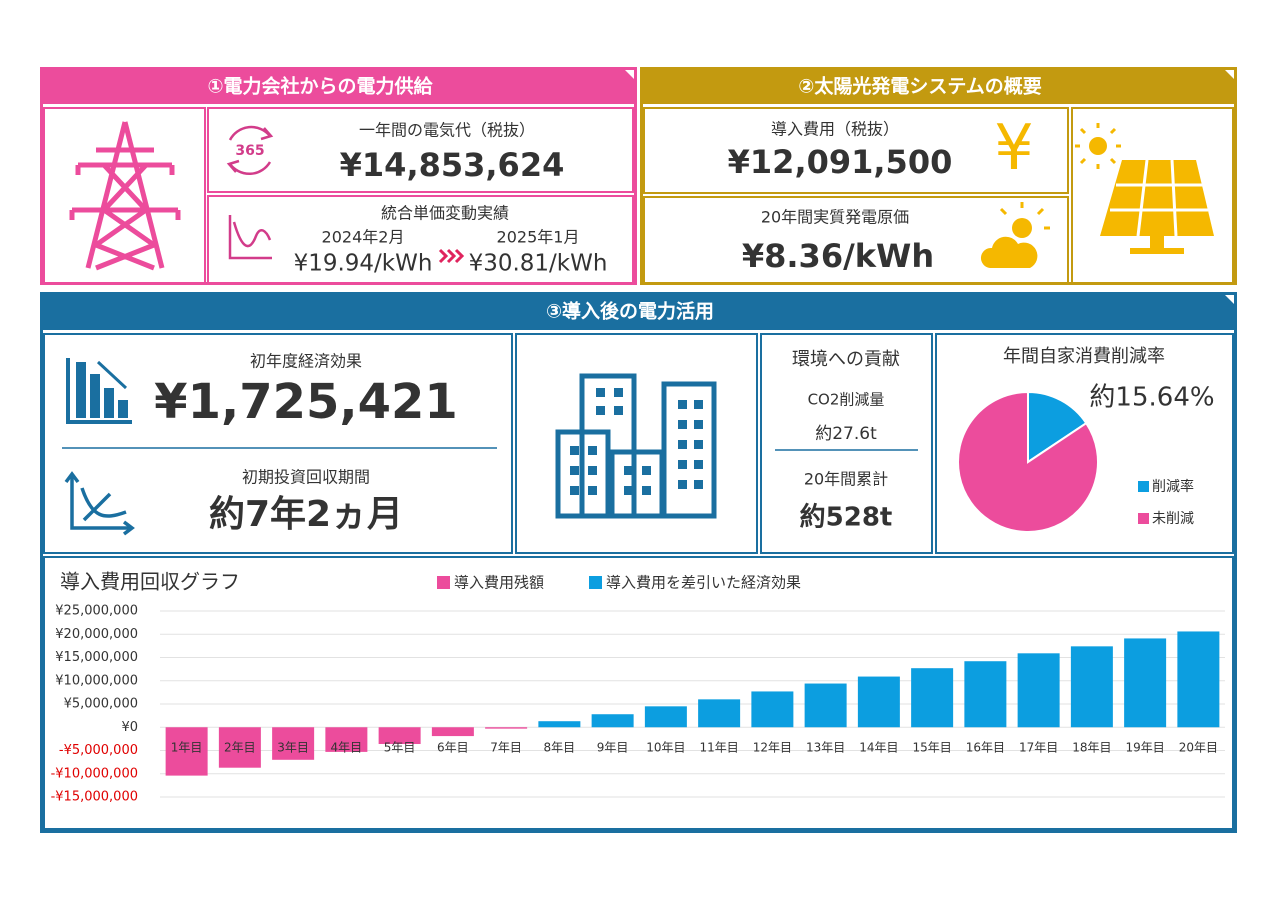 This screenshot has height=900, width=1280. Describe the element at coordinates (187, 748) in the screenshot. I see `x-tick-label: 1年目` at that location.